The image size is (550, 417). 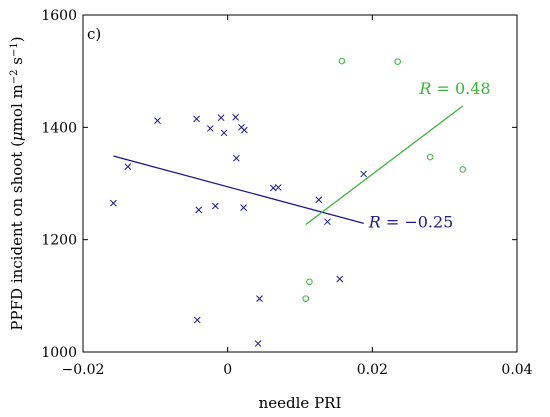 What do you see at coordinates (94, 34) in the screenshot?
I see `panel-label: c)` at bounding box center [94, 34].